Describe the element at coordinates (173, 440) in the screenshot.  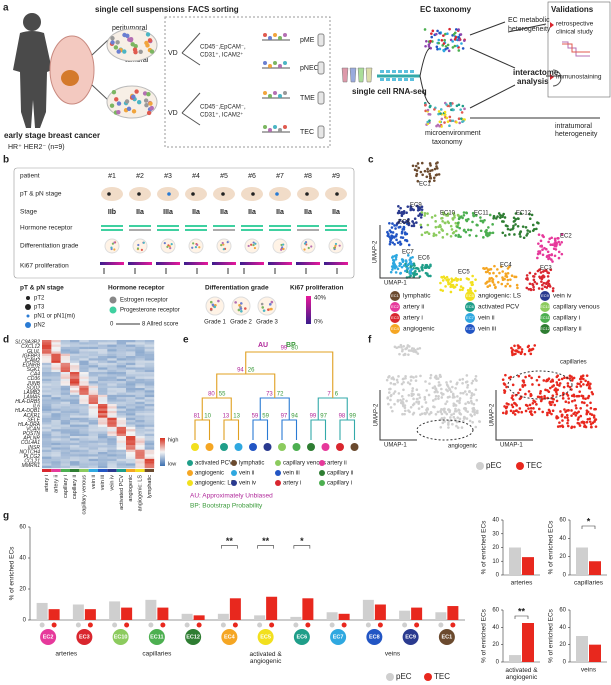
I see `scale-label: high` at that location.